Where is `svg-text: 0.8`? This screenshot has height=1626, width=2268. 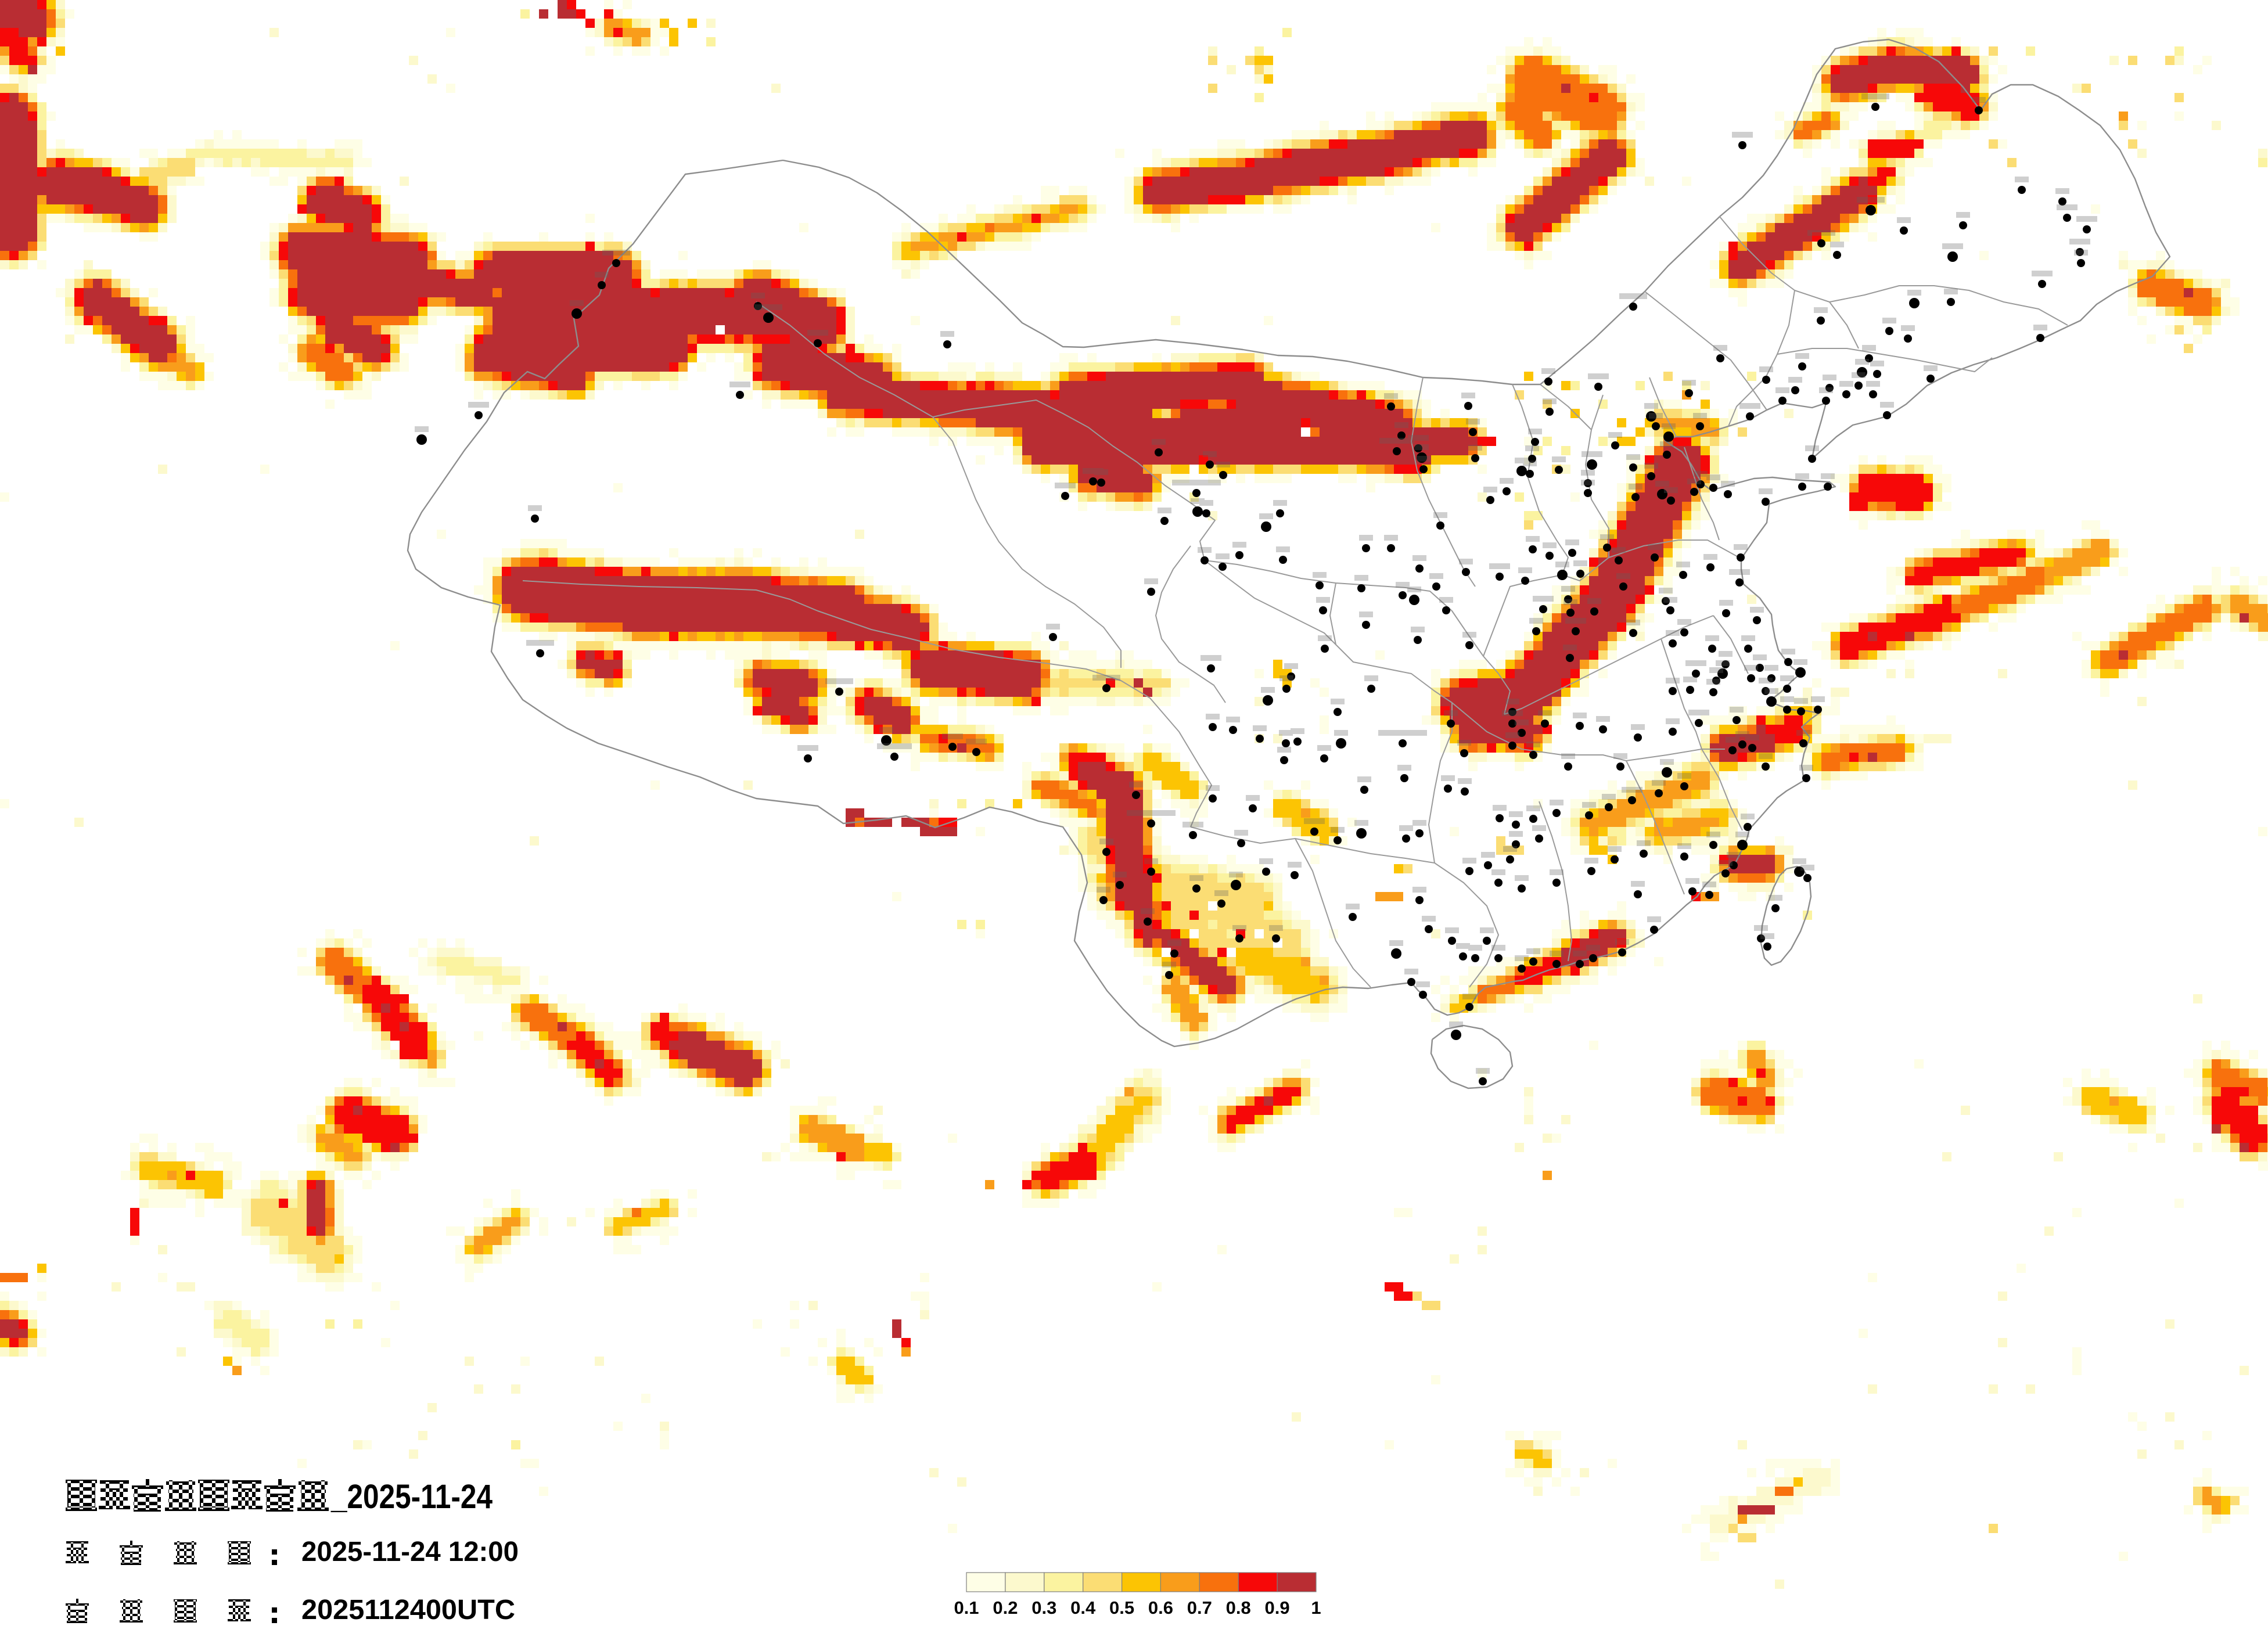
svg-text: 0.8 is located at coordinates (1238, 1608).